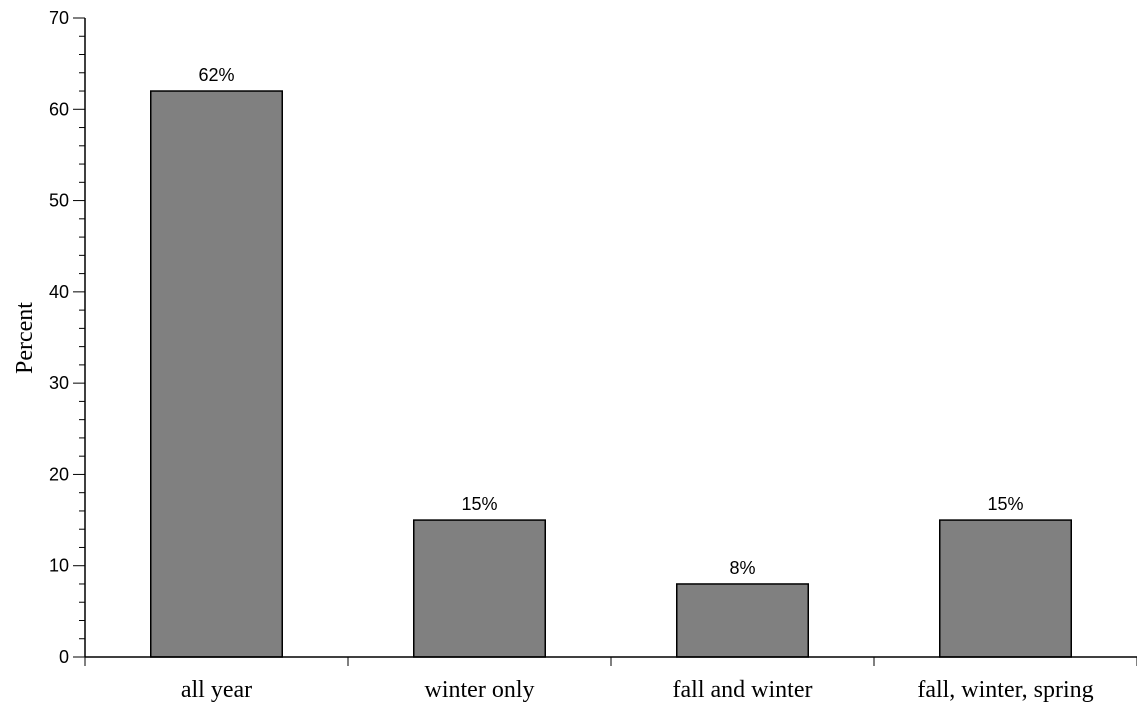 The width and height of the screenshot is (1137, 706). Describe the element at coordinates (59, 109) in the screenshot. I see `y-tick-label: 60` at that location.